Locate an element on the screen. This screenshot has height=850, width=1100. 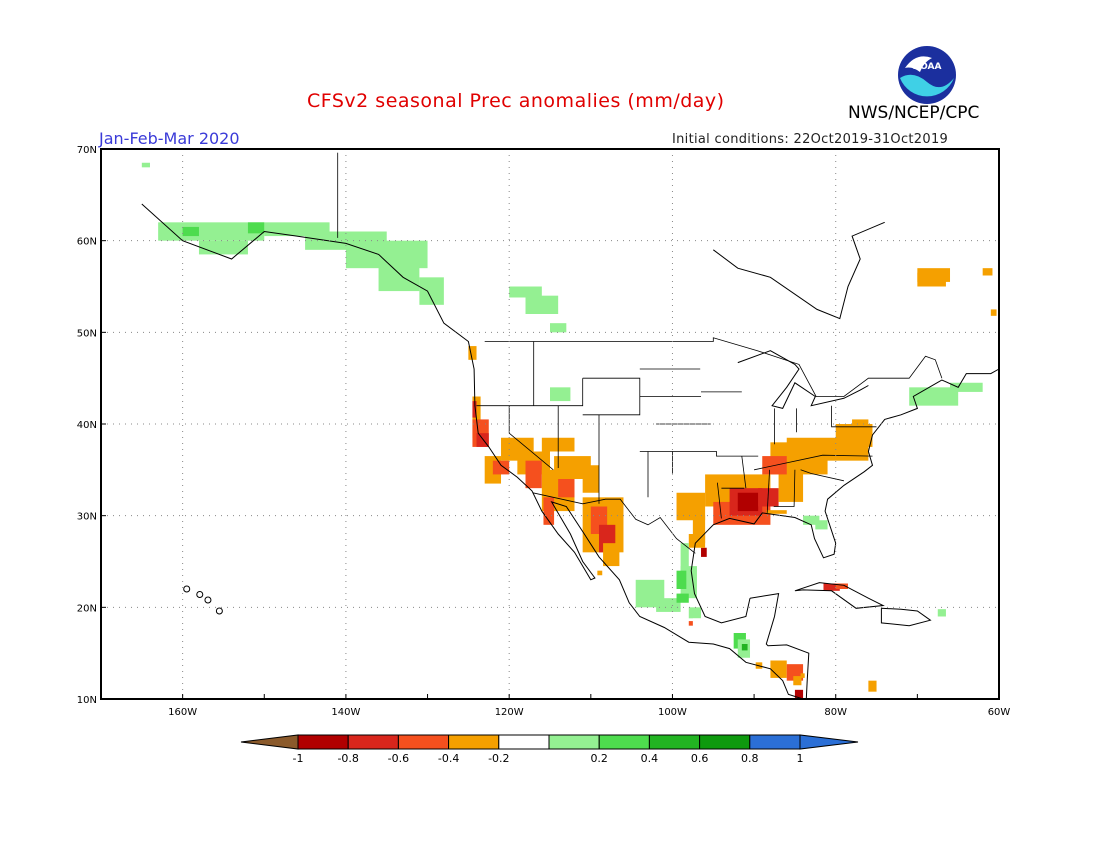
coastline-hudson-bay is located at coordinates (798, 270).